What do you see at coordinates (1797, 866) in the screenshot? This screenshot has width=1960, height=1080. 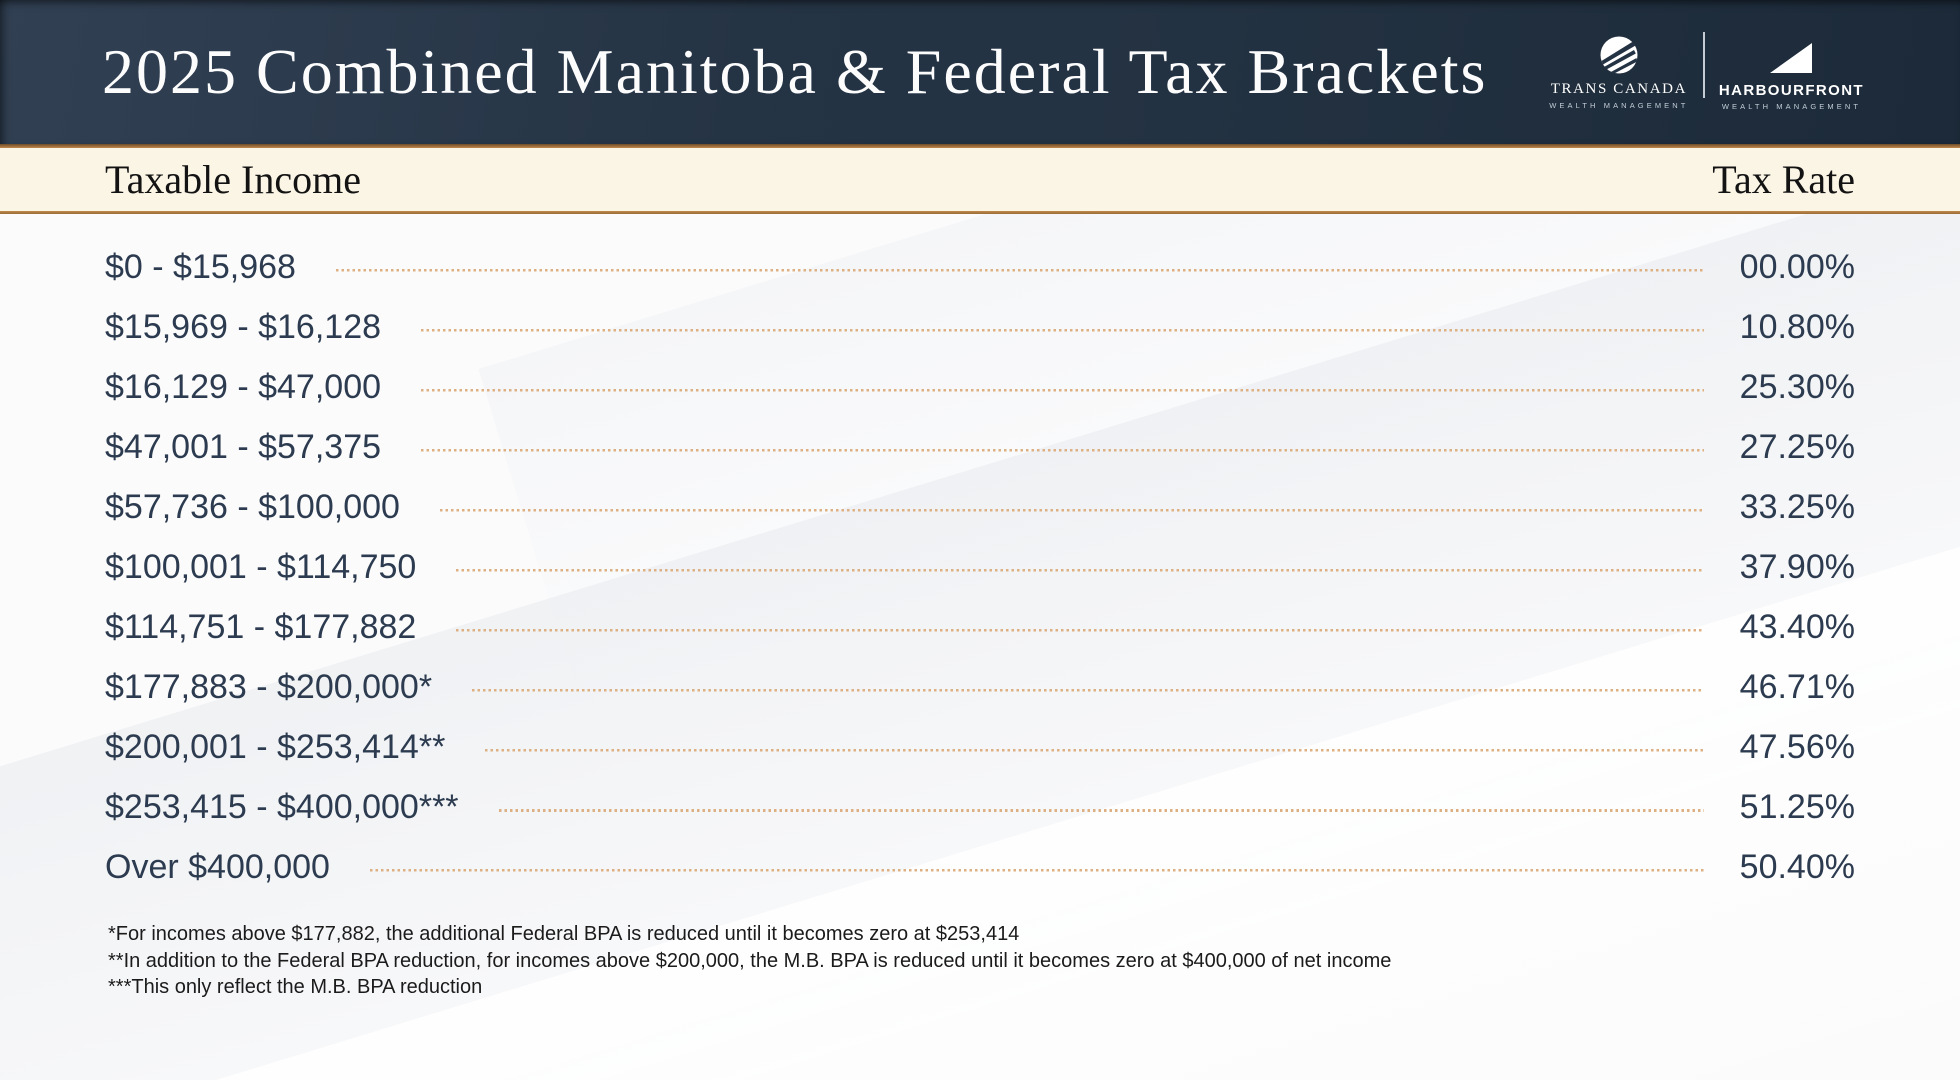 I see `tax-rate-value: 50.40%` at bounding box center [1797, 866].